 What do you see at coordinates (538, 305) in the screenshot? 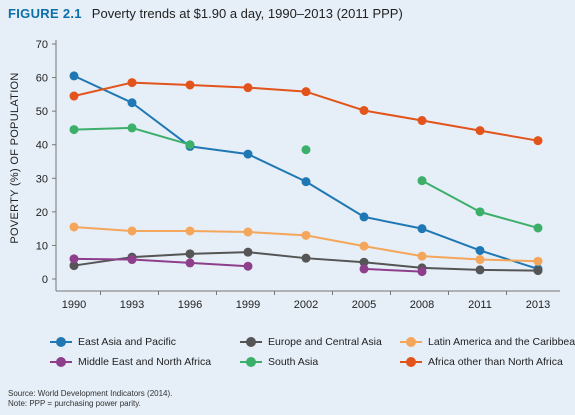
I see `x-tick-label: 2013` at bounding box center [538, 305].